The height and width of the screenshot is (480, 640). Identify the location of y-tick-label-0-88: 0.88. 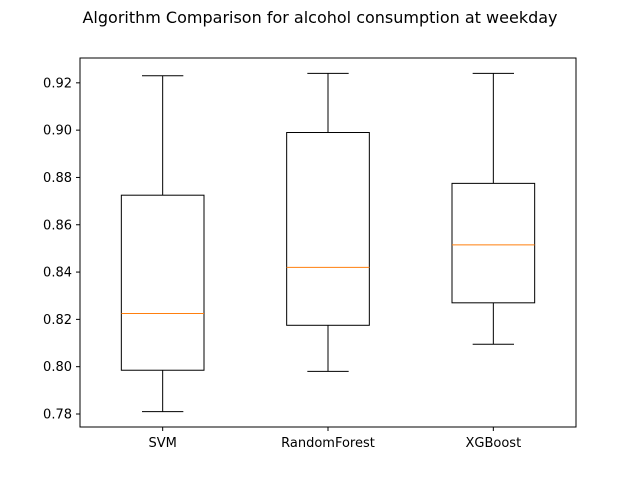
(57, 178).